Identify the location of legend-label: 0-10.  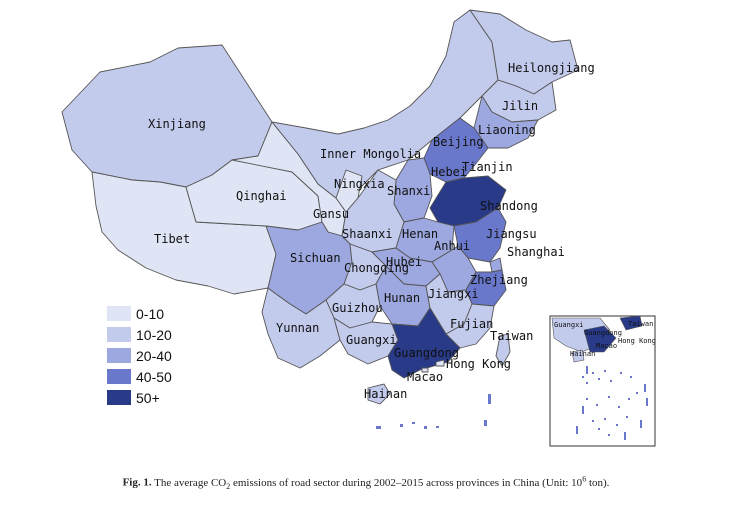
(150, 313).